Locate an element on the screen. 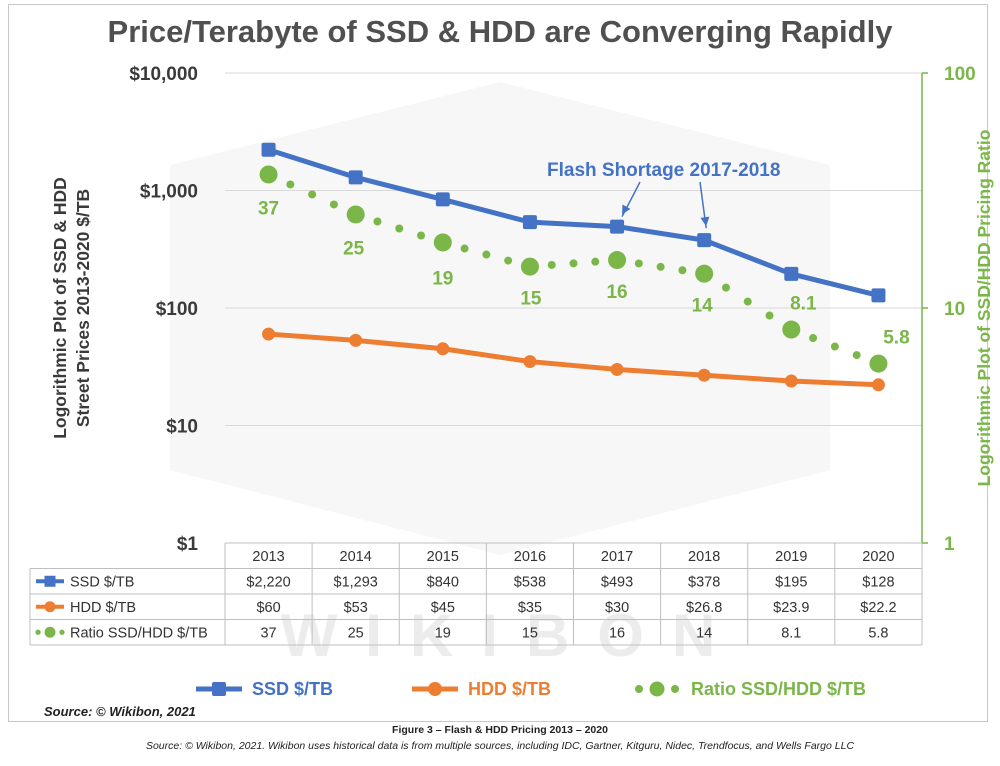 This screenshot has width=1000, height=766. table-cell: $493 is located at coordinates (617, 582).